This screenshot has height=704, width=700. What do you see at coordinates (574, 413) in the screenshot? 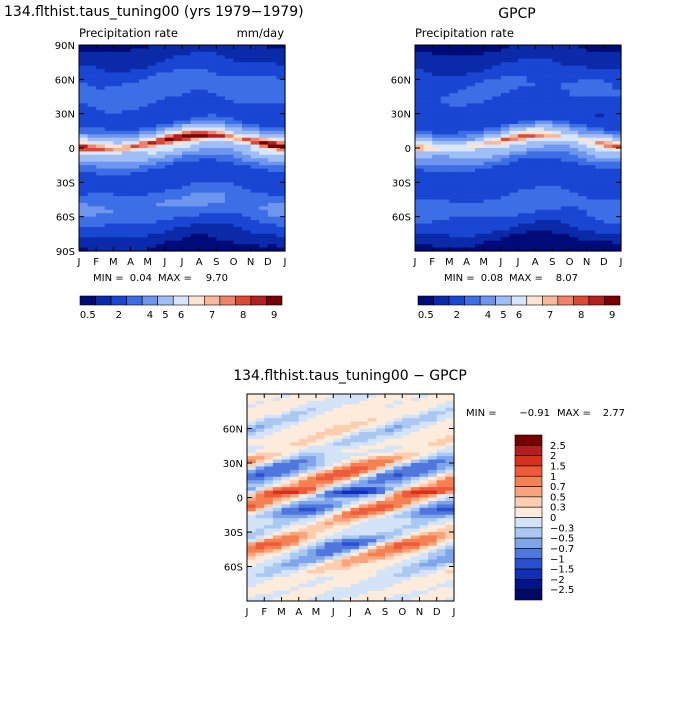
I see `diff-max-label: MAX =` at bounding box center [574, 413].